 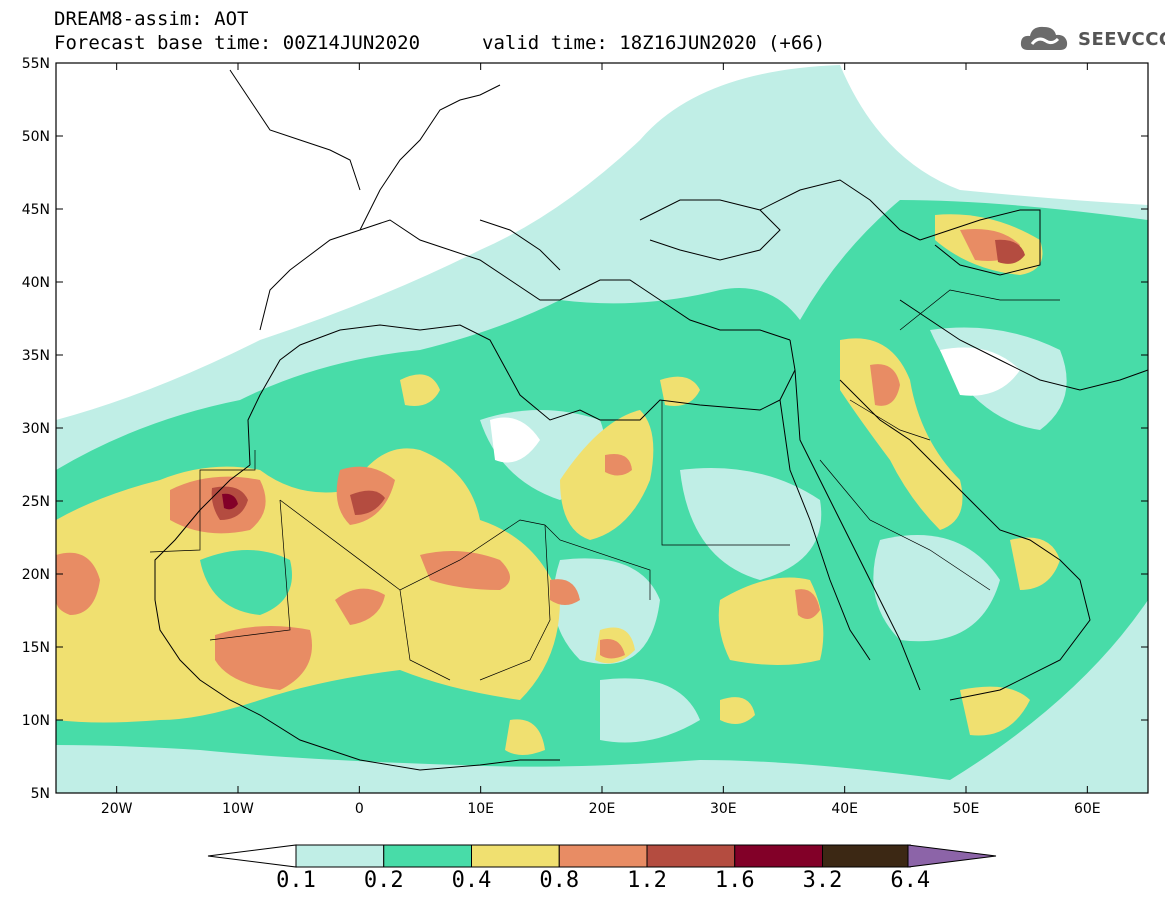 What do you see at coordinates (252, 856) in the screenshot?
I see `colorbar-under-arrow` at bounding box center [252, 856].